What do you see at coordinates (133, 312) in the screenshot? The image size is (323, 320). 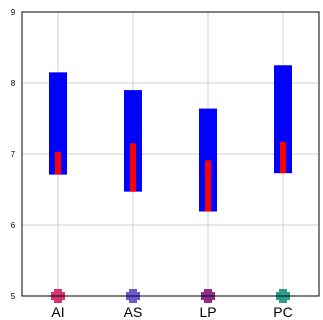 I see `x-tick-label: AS` at bounding box center [133, 312].